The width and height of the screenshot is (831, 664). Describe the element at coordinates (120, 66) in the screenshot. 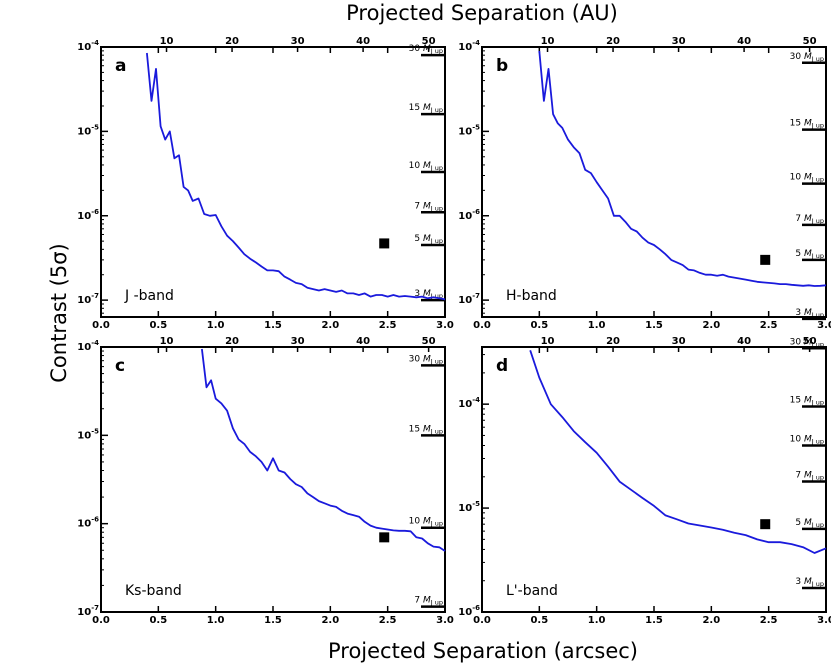

I see `panel-letter: a` at that location.